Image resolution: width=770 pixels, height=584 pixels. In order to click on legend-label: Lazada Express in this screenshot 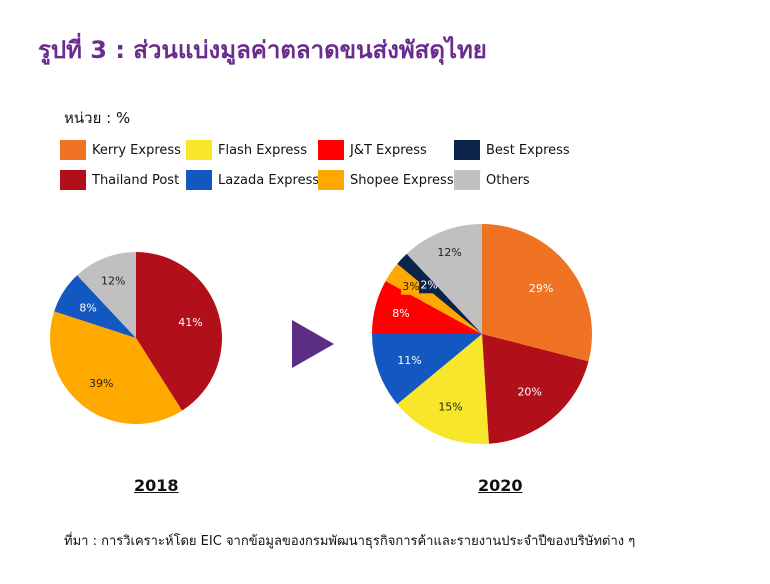, I will do `click(269, 180)`.